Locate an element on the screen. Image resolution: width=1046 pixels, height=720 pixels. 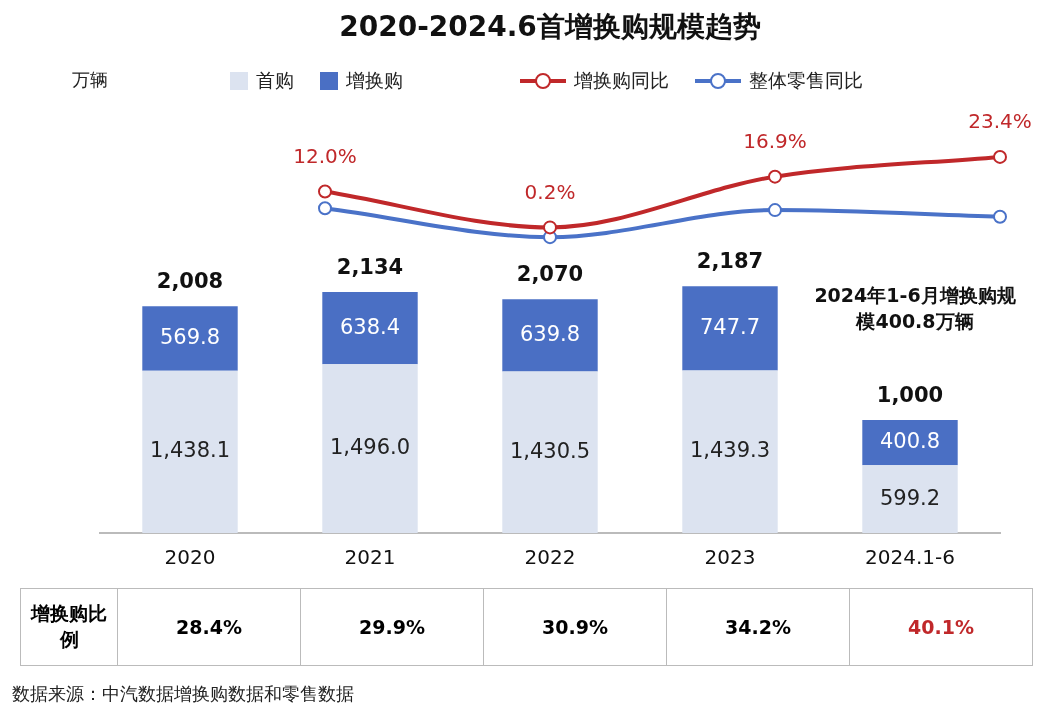
x-tick-label: 2020 is located at coordinates (190, 557).